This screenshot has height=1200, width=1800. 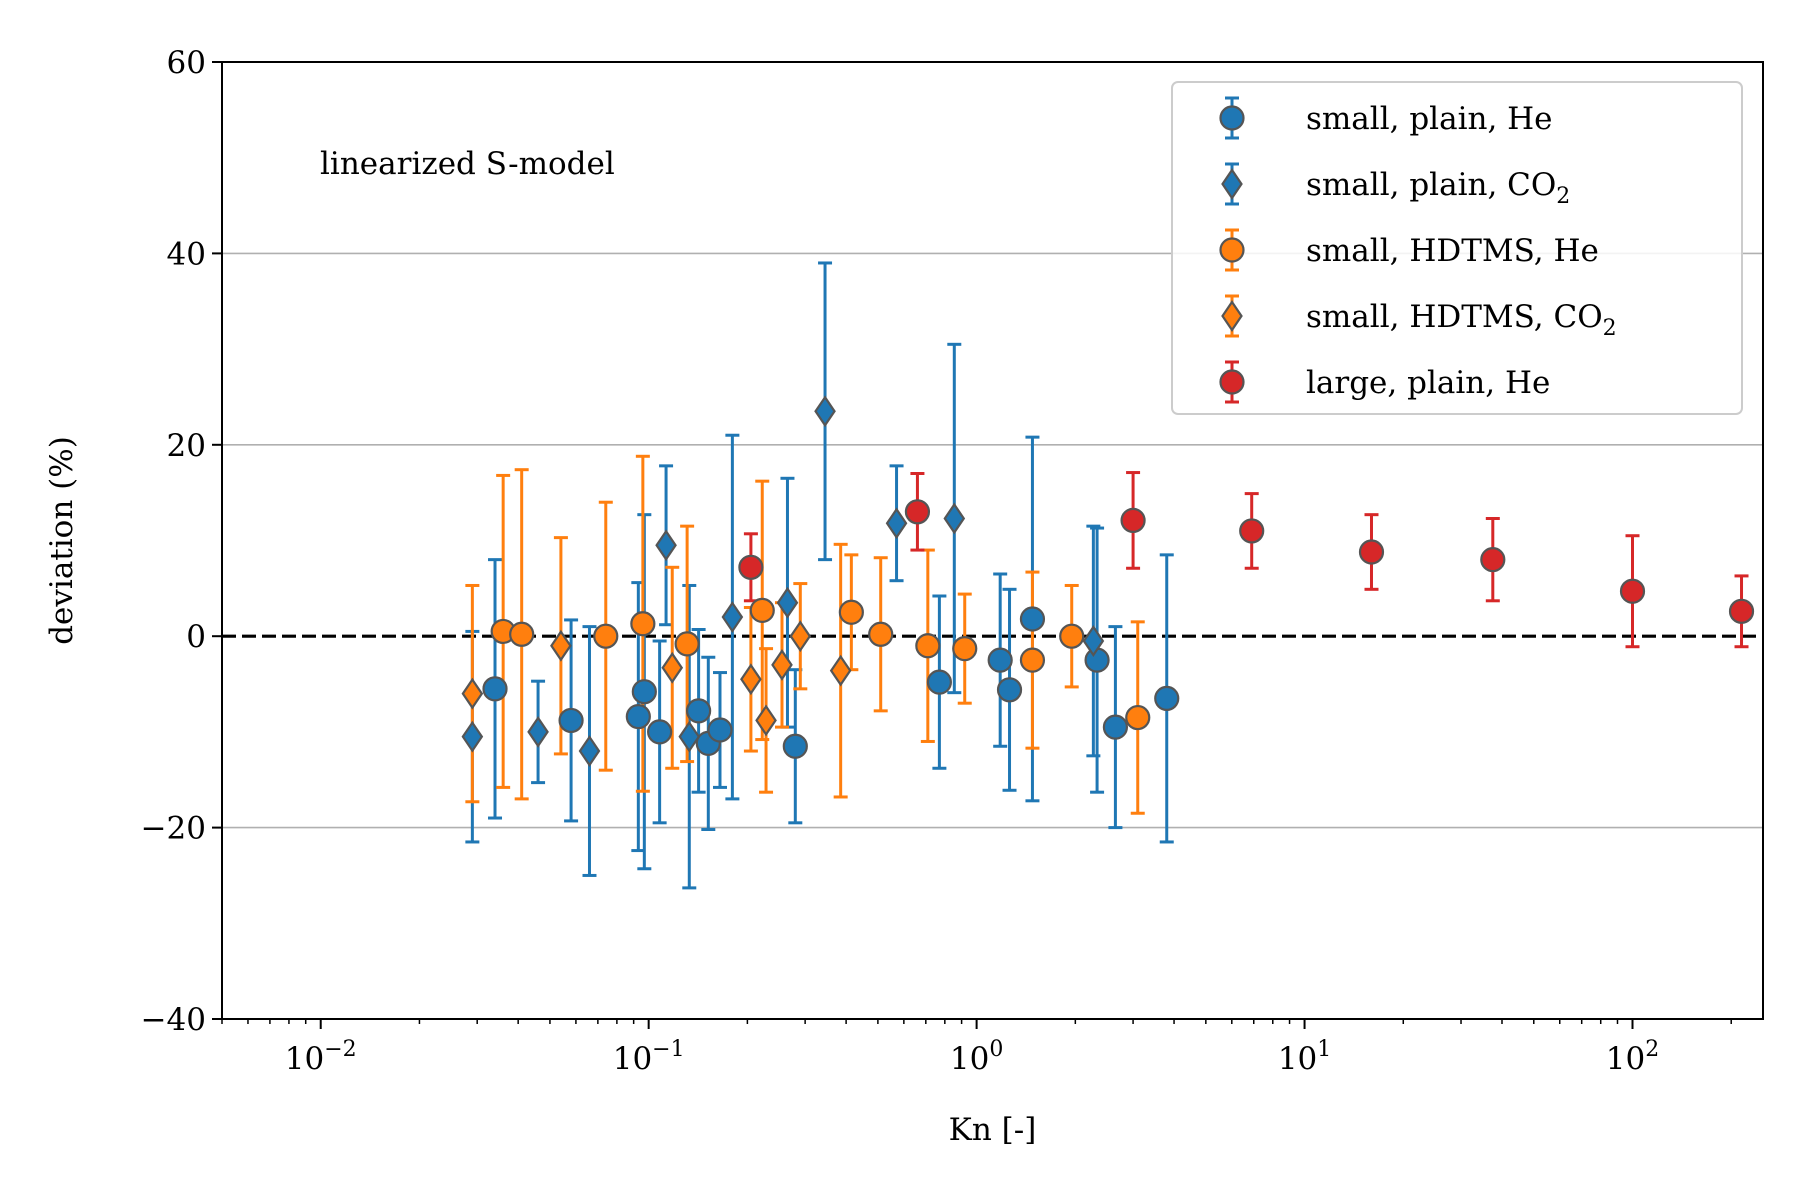 I want to click on x-tick-label: 10⁰, so click(x=976, y=1057).